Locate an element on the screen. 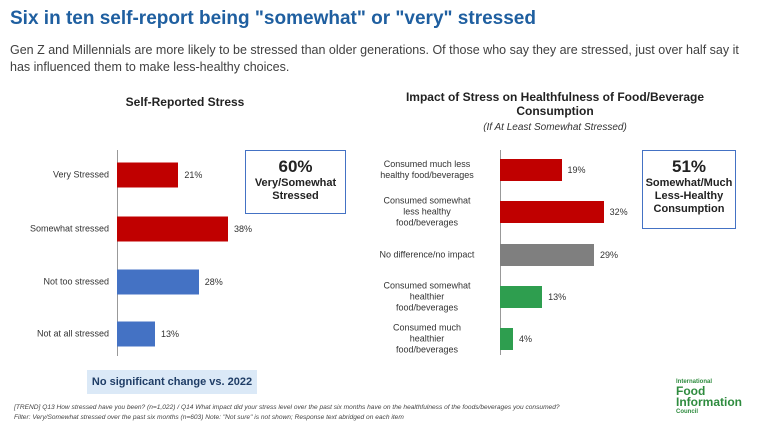 The image size is (768, 430). category-label: Consumed much healthier food/beverages is located at coordinates (427, 338).